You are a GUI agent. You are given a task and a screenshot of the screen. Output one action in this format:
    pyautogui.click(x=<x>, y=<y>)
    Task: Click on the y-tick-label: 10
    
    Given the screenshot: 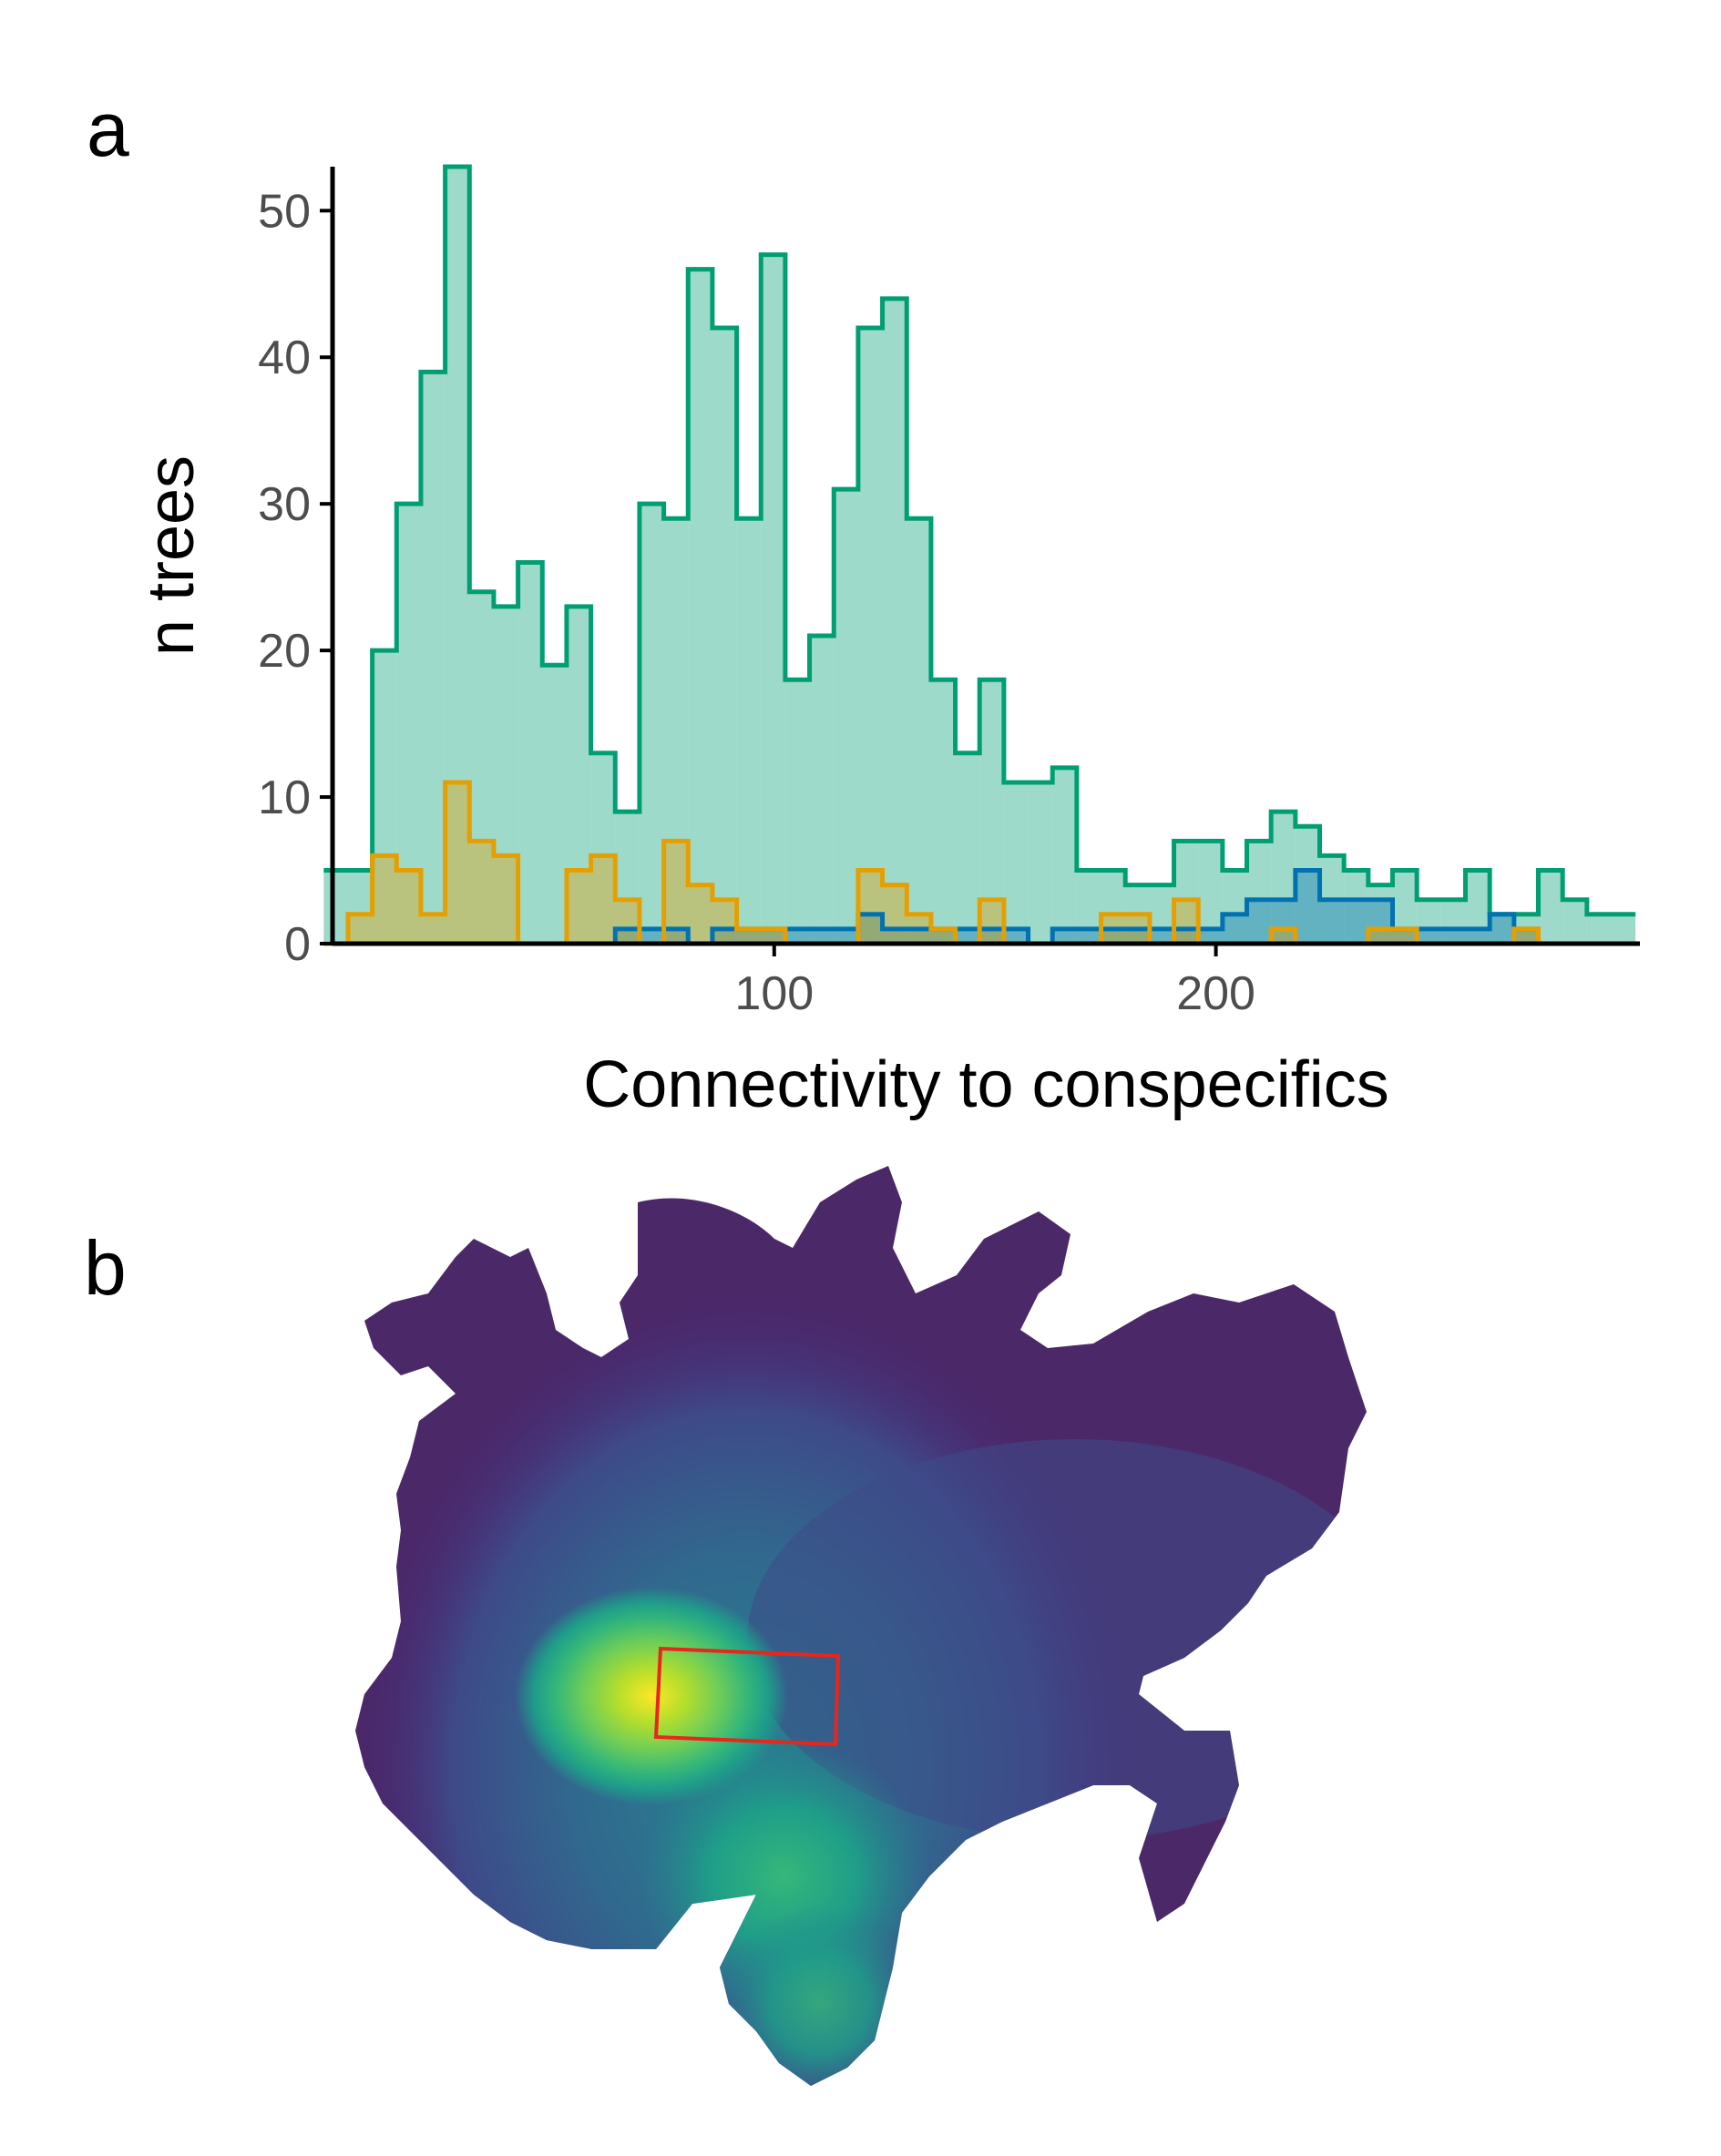 What is the action you would take?
    pyautogui.click(x=284, y=797)
    